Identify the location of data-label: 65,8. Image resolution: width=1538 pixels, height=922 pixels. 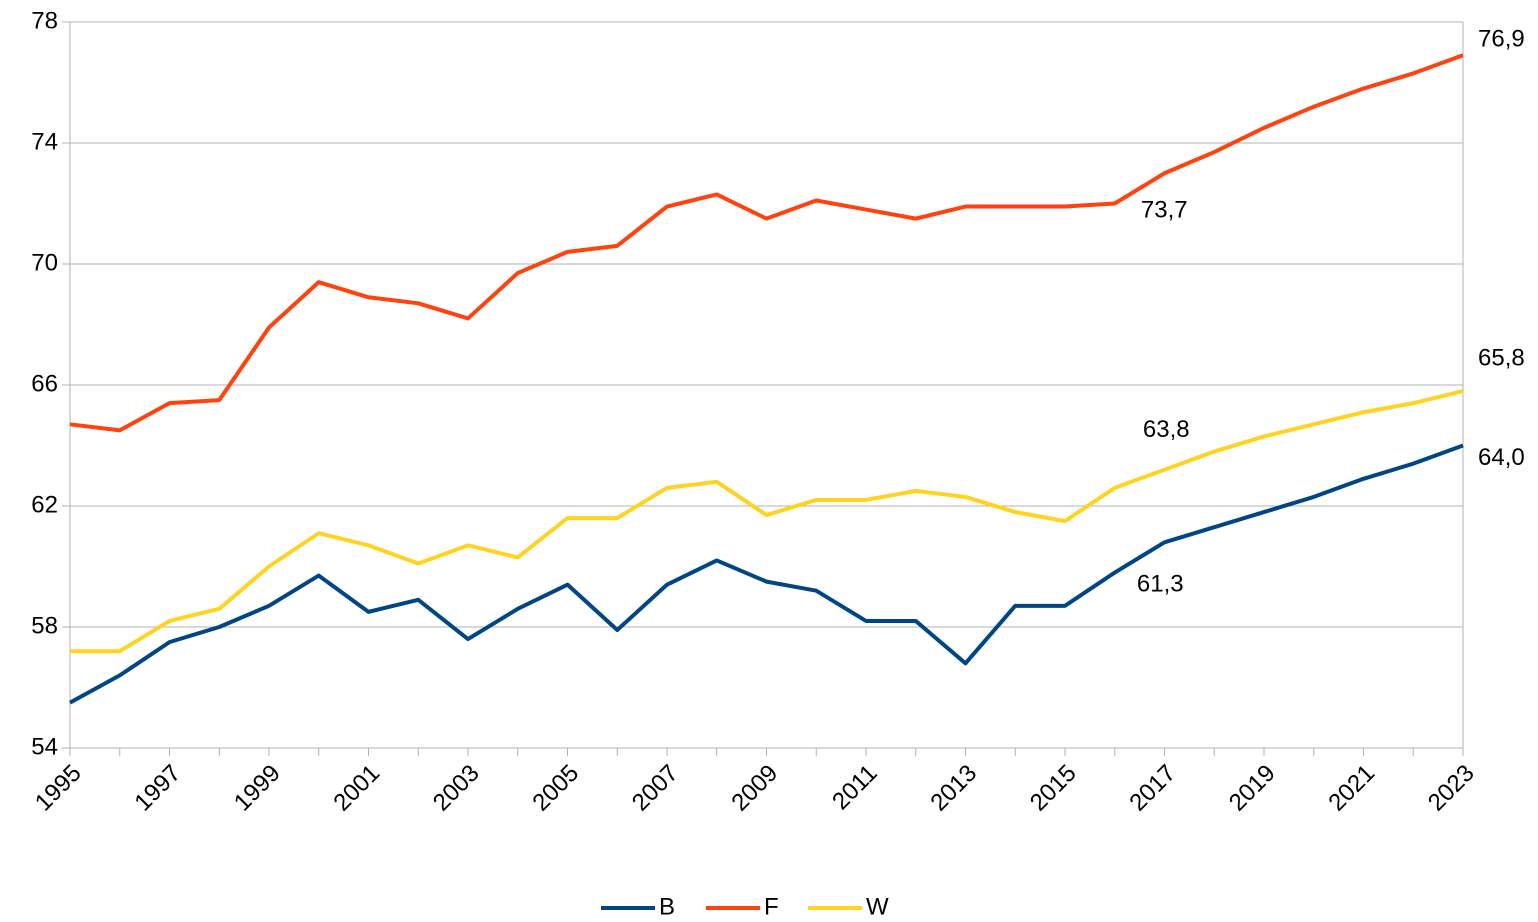
(1501, 357).